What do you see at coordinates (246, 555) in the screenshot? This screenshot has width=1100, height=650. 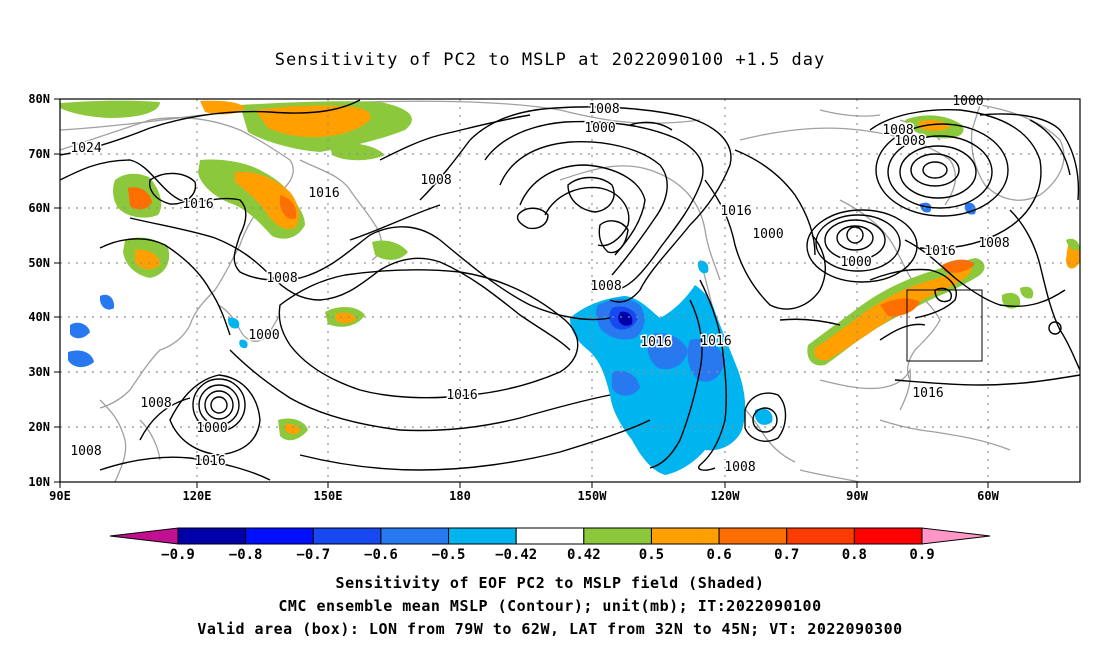 I see `colorbar-label: −0.8` at bounding box center [246, 555].